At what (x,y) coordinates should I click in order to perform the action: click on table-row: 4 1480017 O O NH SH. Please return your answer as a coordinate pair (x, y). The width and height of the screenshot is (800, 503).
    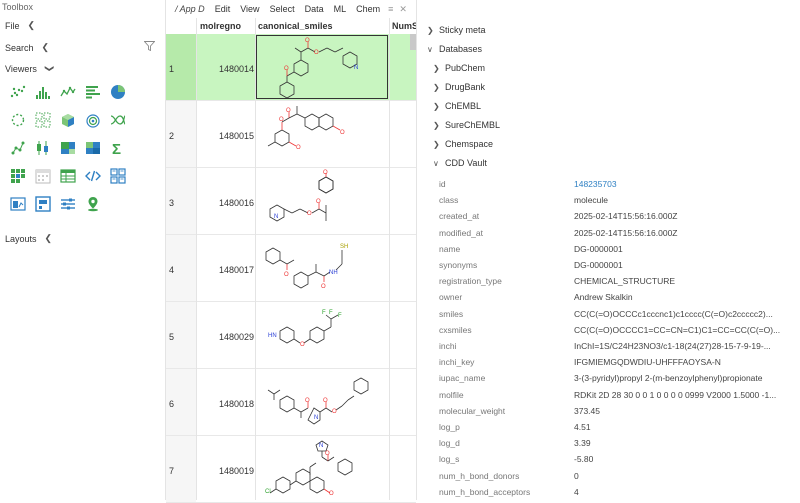
    Looking at the image, I should click on (291, 268).